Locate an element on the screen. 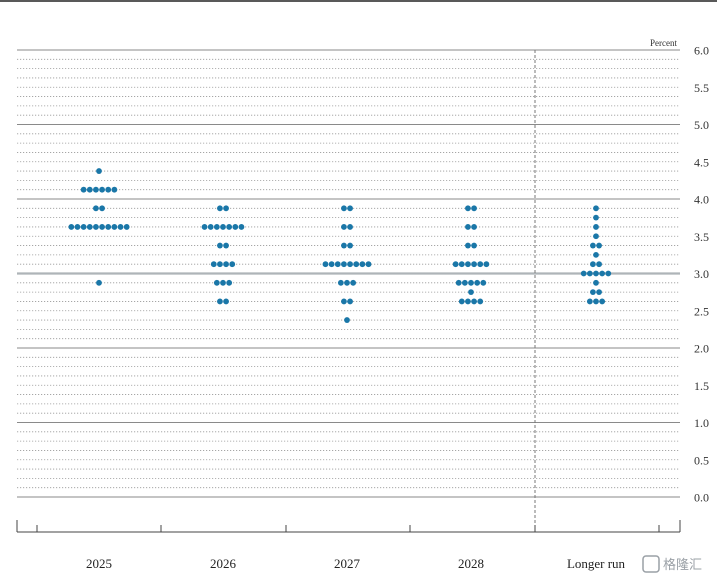  axis-layer is located at coordinates (348, 526).